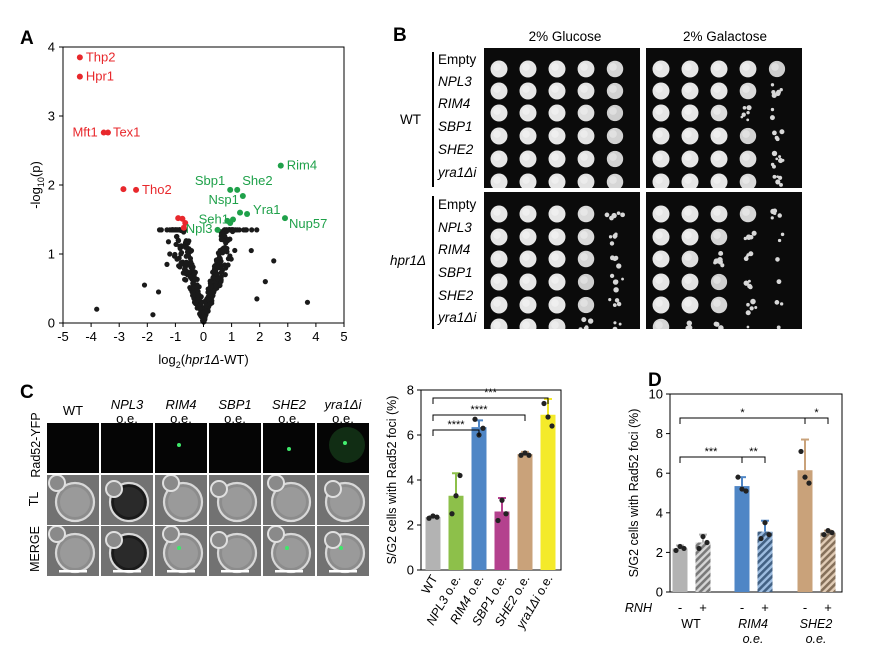  I want to click on volcano-point-label: Npl3, so click(199, 228).